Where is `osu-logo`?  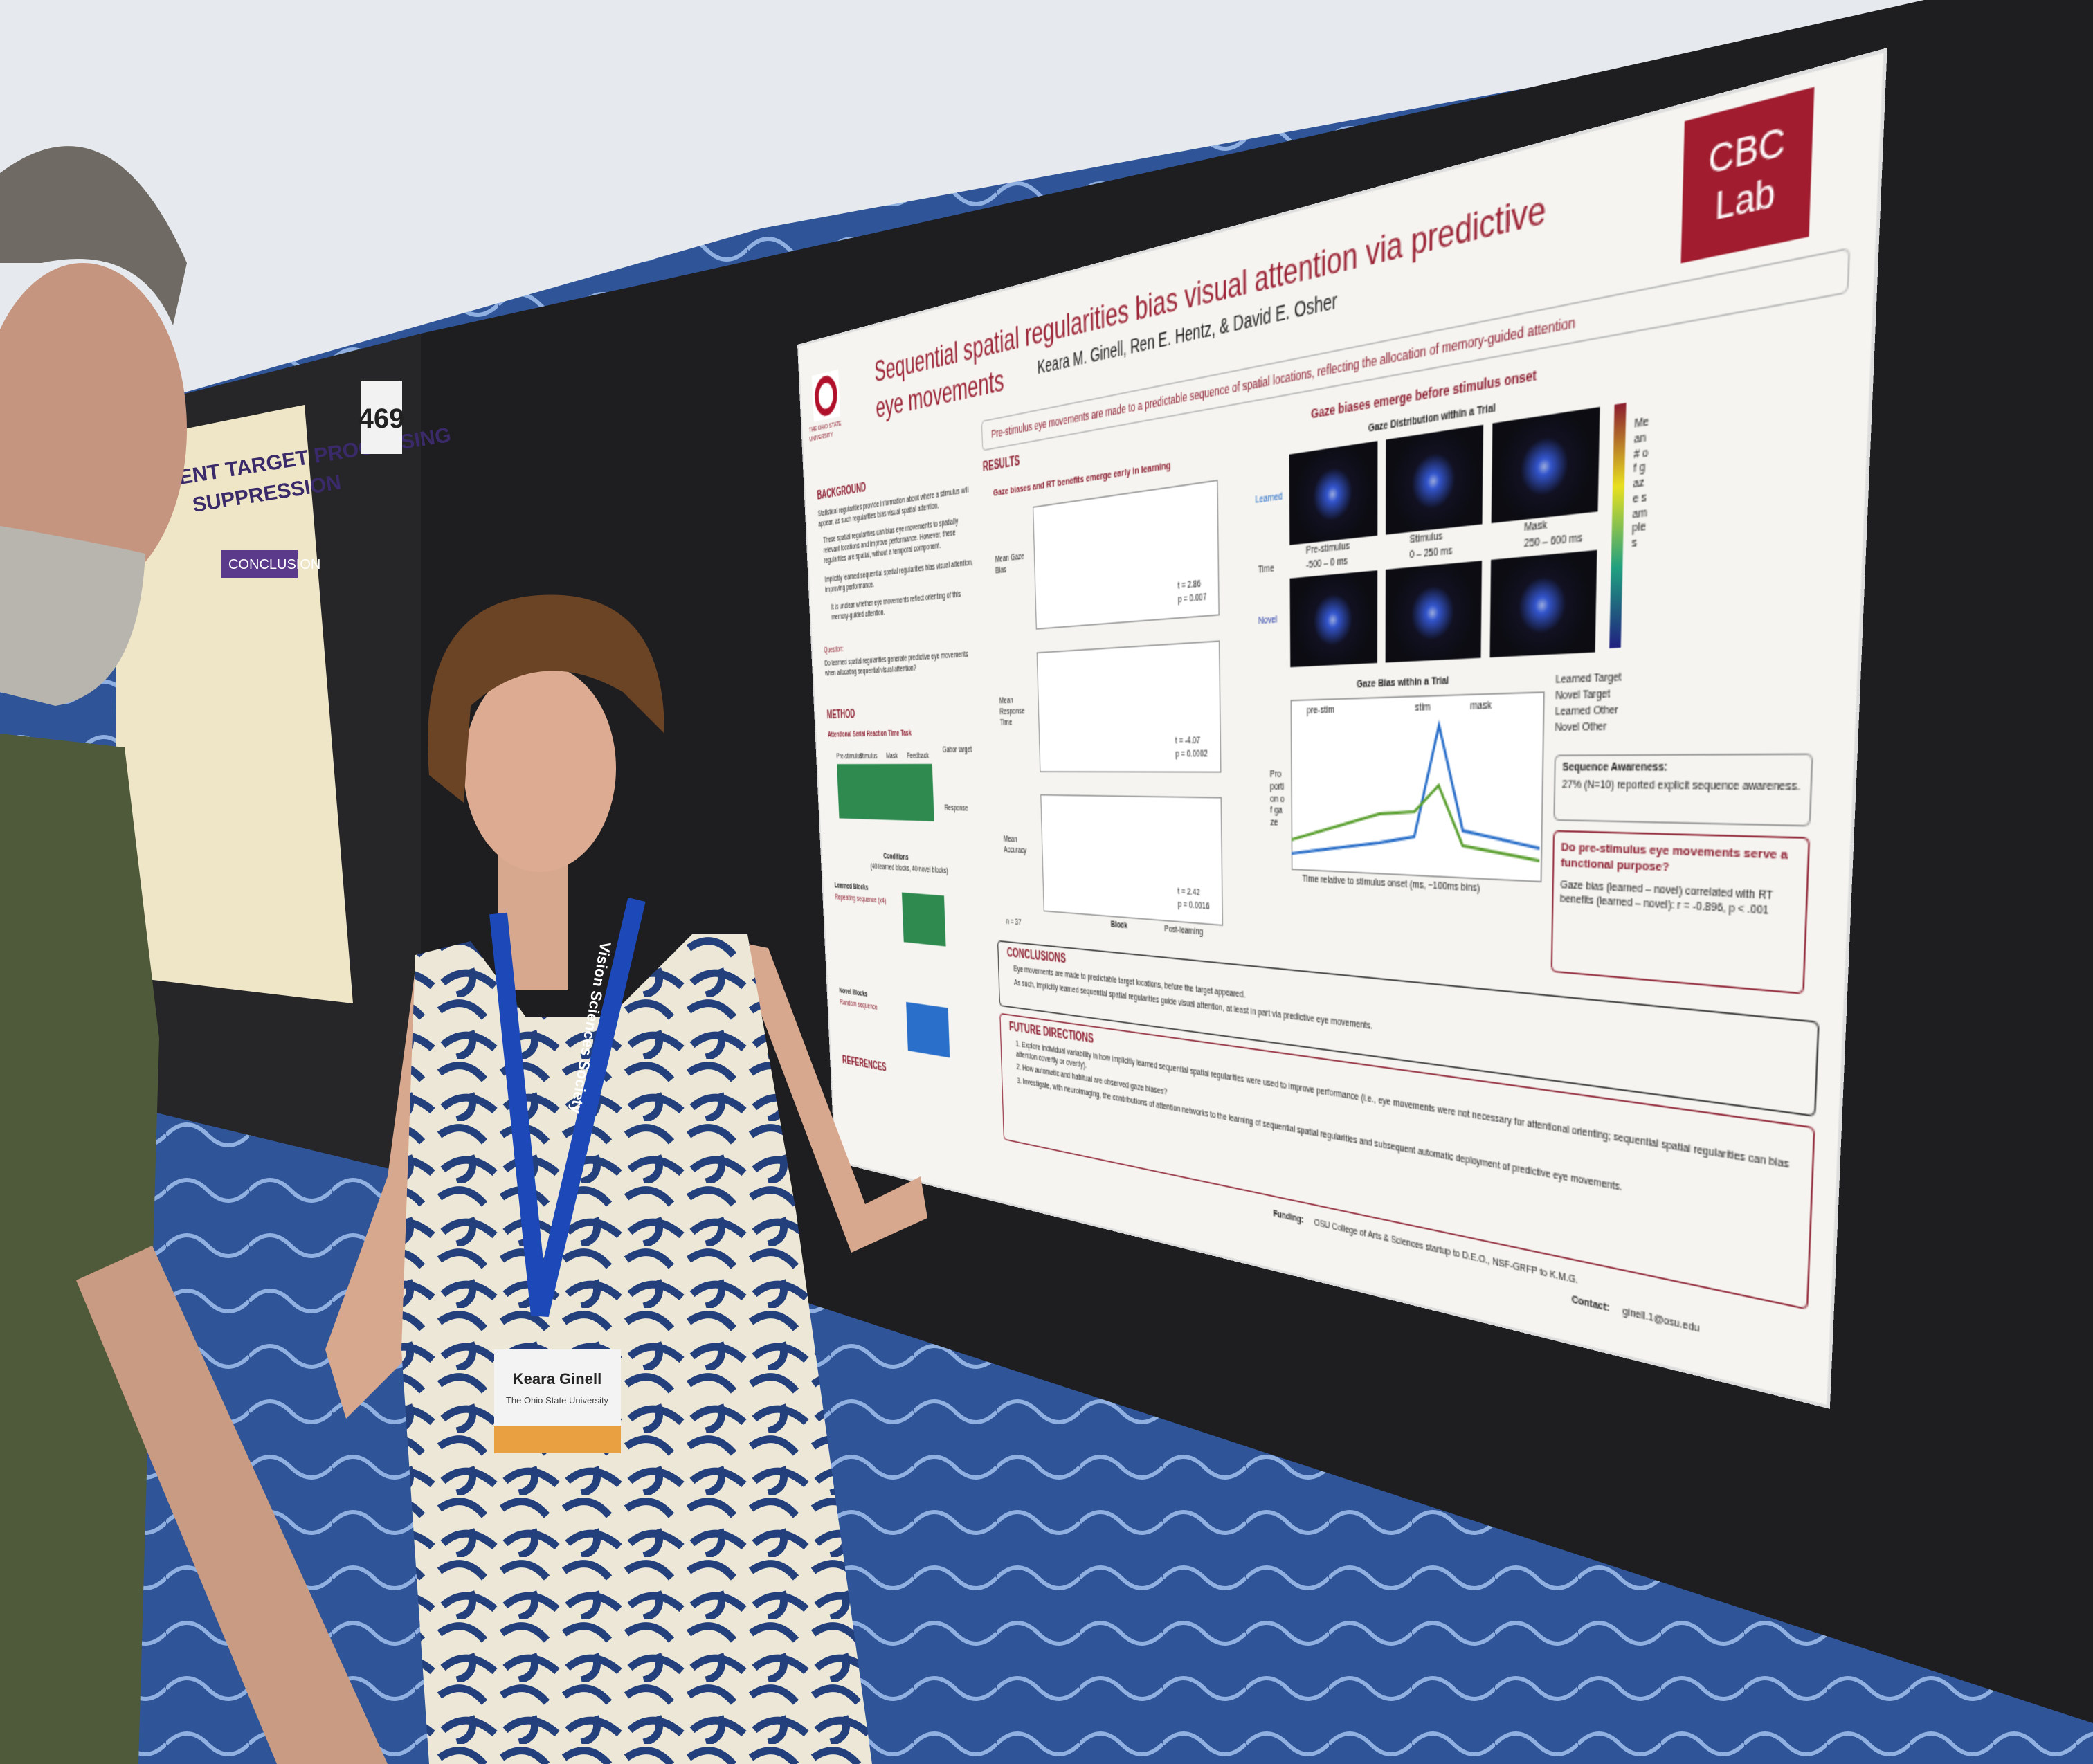
osu-logo is located at coordinates (825, 395).